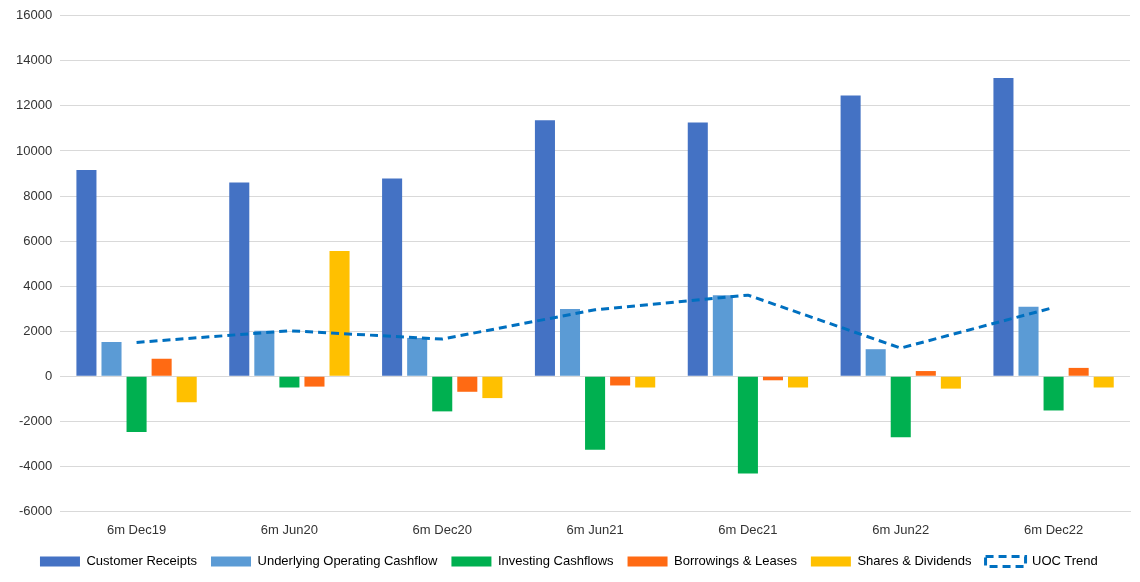 This screenshot has width=1140, height=582. Describe the element at coordinates (35, 420) in the screenshot. I see `y-tick-label: -2000` at that location.